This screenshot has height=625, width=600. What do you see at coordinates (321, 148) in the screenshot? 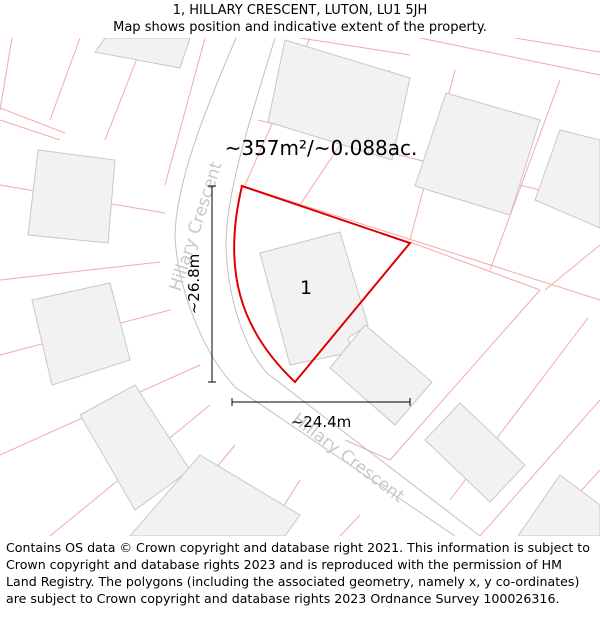
I see `area-label: ~357m²/~0.088ac.` at bounding box center [321, 148].